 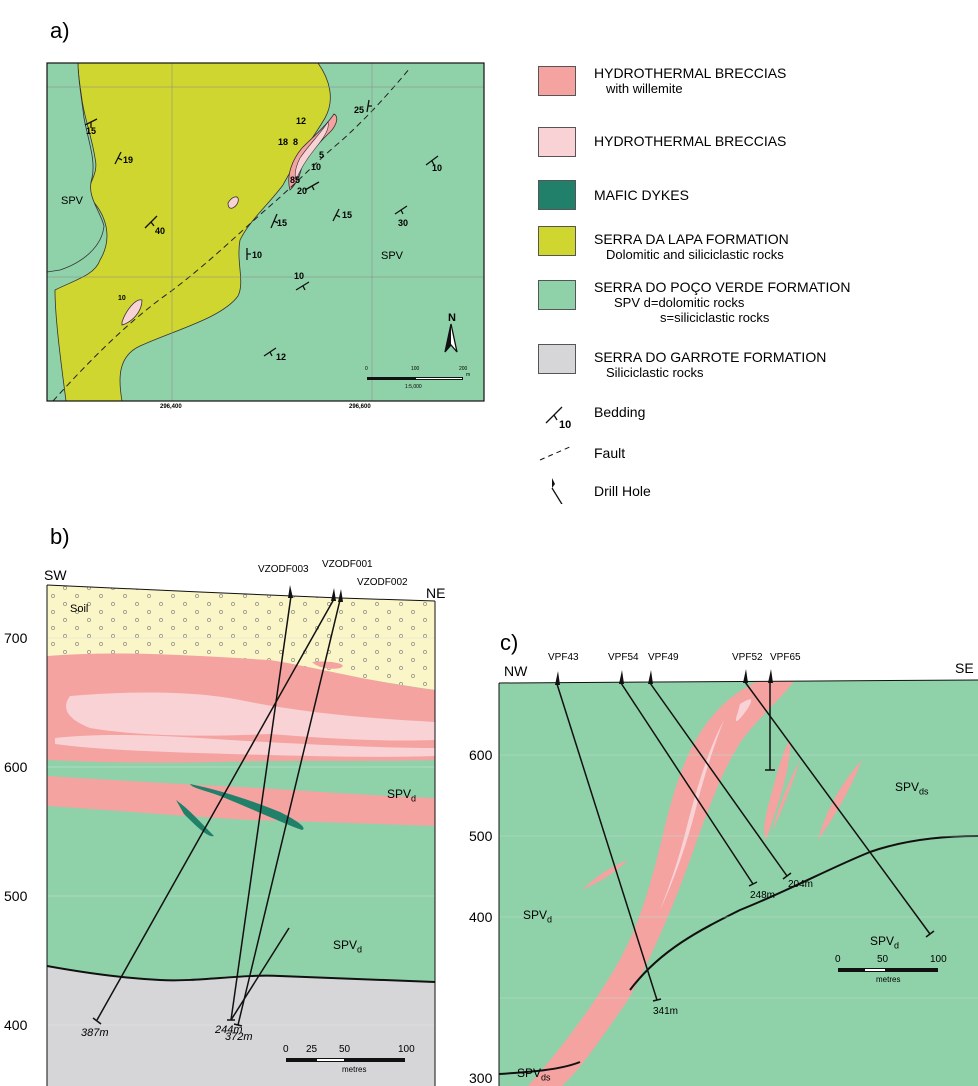 I want to click on drill-hole-label: VPF54, so click(x=623, y=657).